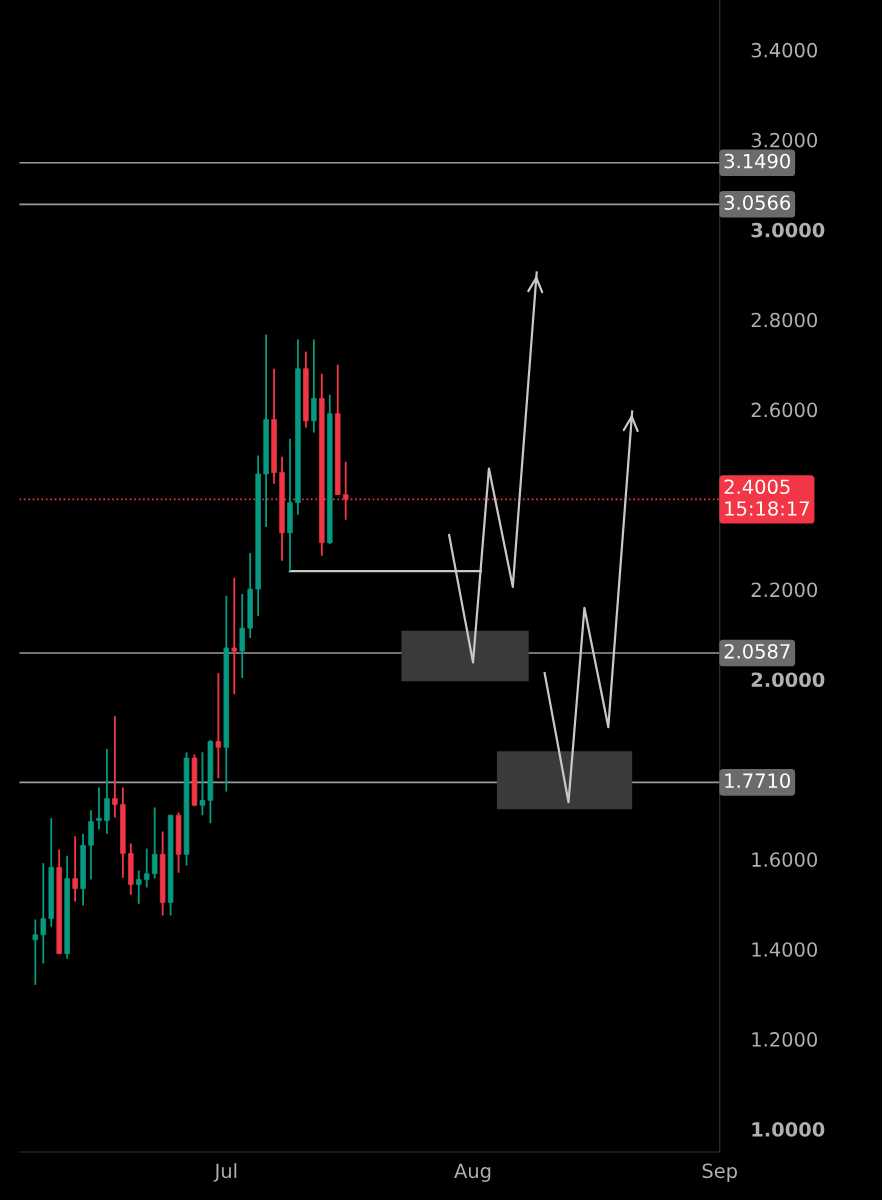 The height and width of the screenshot is (1200, 882). What do you see at coordinates (225, 1172) in the screenshot?
I see `x-tick-label: Jul` at bounding box center [225, 1172].